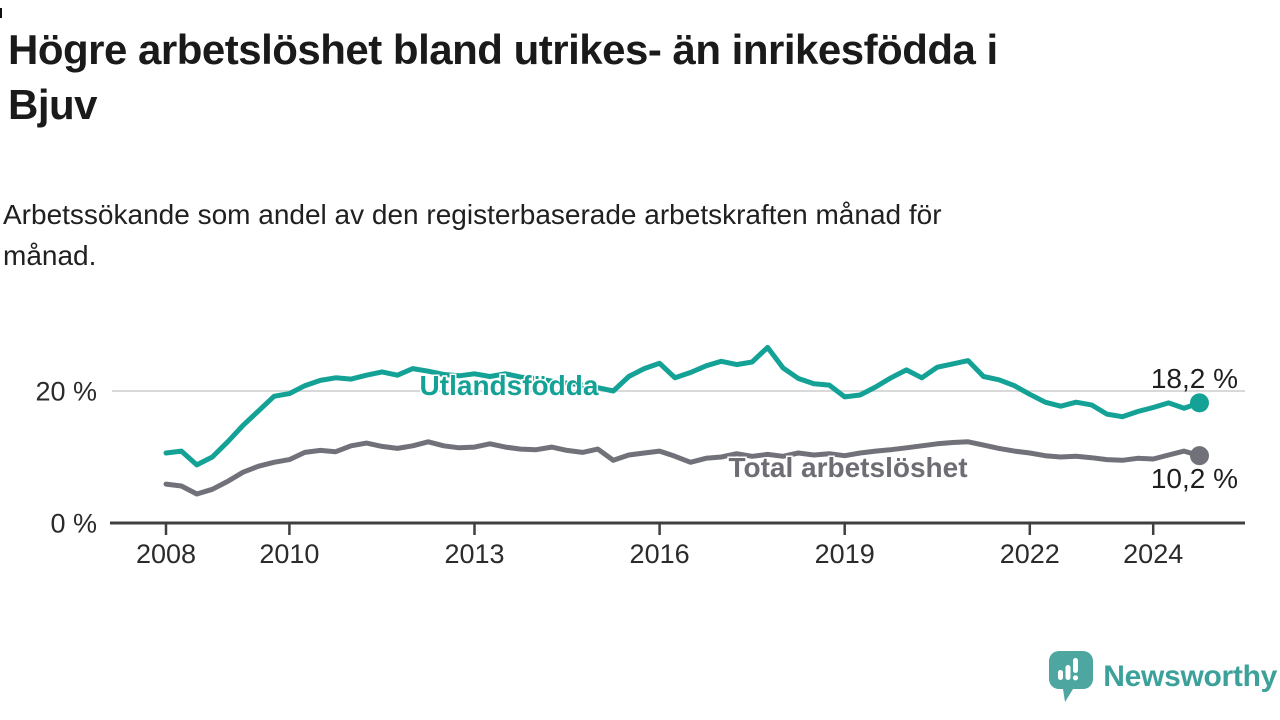  I want to click on newsworthy-logo-text: Newsworthy, so click(1190, 676).